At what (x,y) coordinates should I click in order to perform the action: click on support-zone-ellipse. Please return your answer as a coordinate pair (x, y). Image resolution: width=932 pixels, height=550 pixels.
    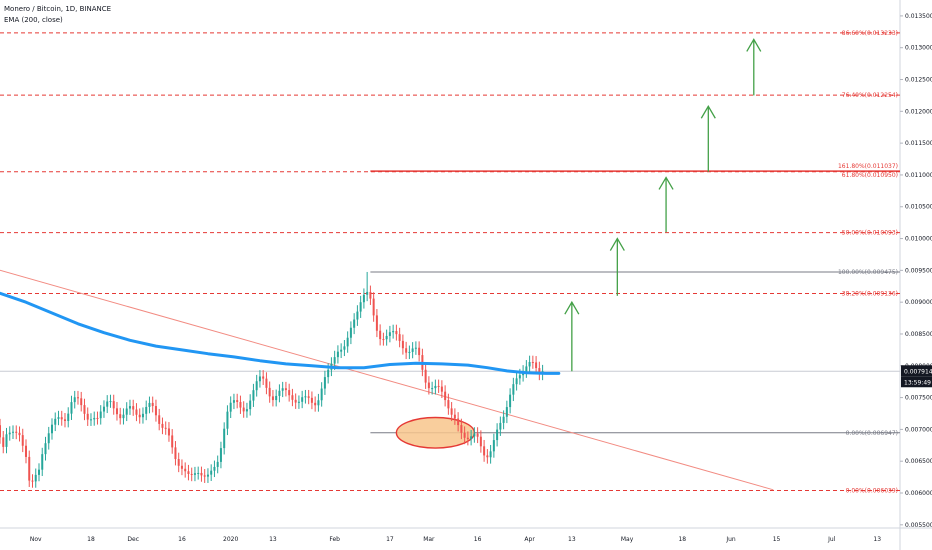
    Looking at the image, I should click on (435, 432).